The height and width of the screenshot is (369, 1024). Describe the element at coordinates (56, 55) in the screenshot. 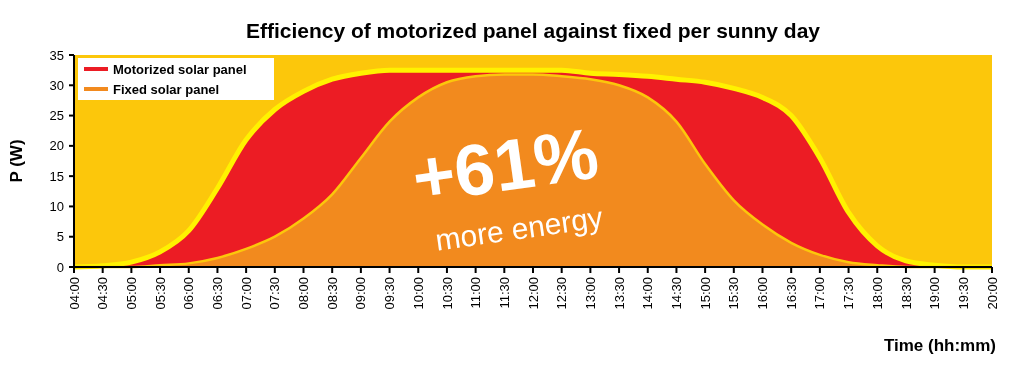

I see `y-tick-label: 35` at that location.